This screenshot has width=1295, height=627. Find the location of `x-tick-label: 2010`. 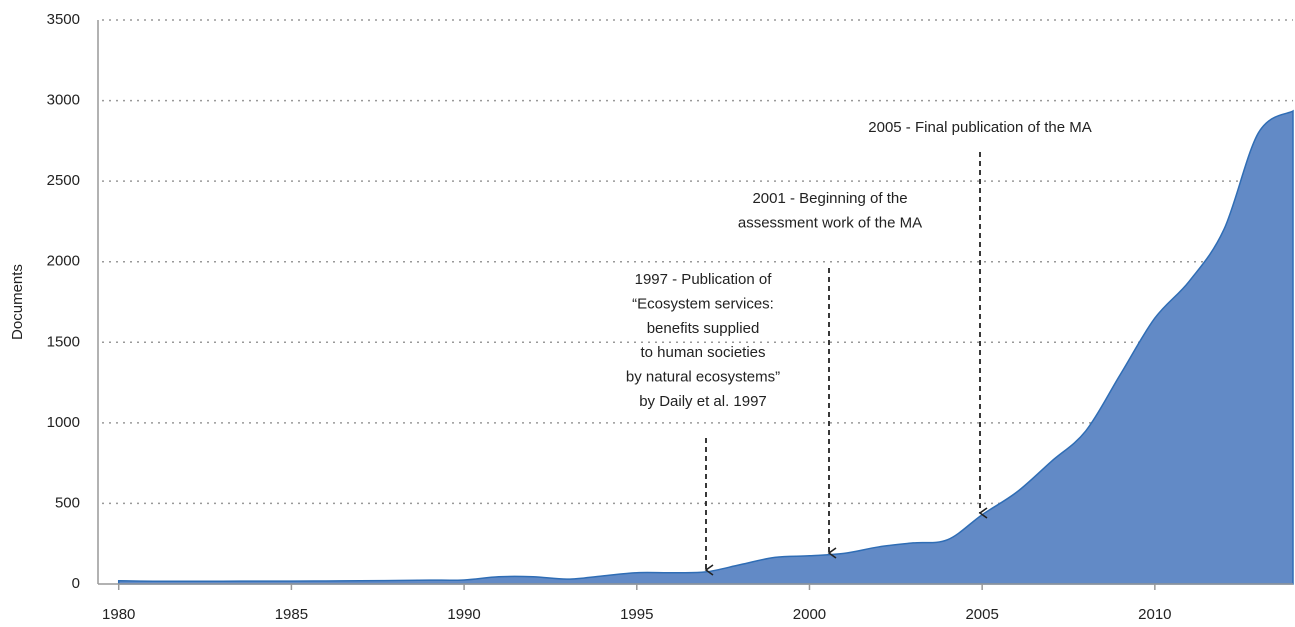

x-tick-label: 2010 is located at coordinates (1154, 614).